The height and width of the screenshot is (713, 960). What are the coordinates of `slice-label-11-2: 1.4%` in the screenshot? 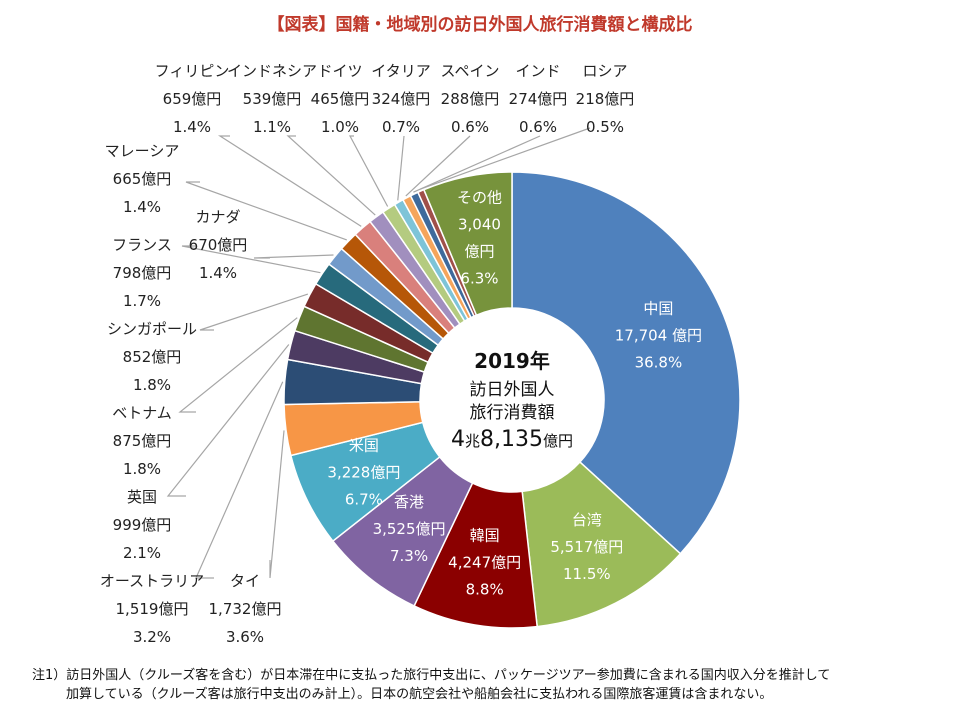 It's located at (218, 273).